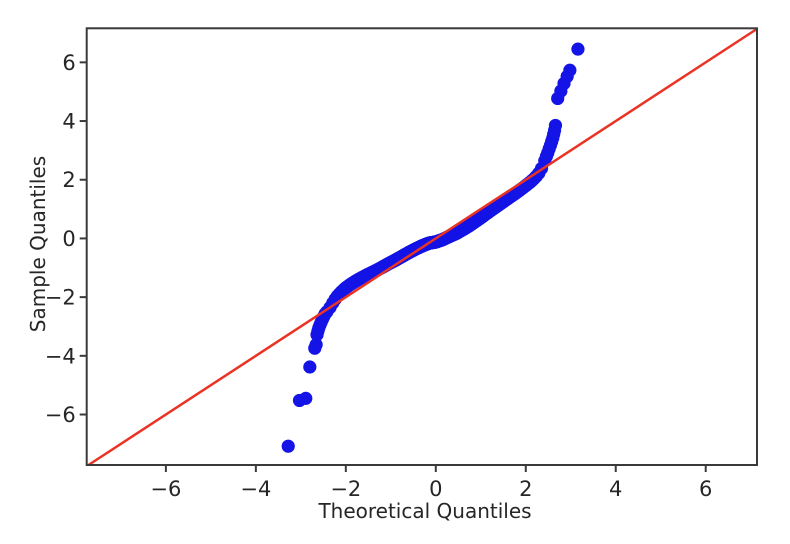  What do you see at coordinates (525, 489) in the screenshot?
I see `x-tick-label: 2` at bounding box center [525, 489].